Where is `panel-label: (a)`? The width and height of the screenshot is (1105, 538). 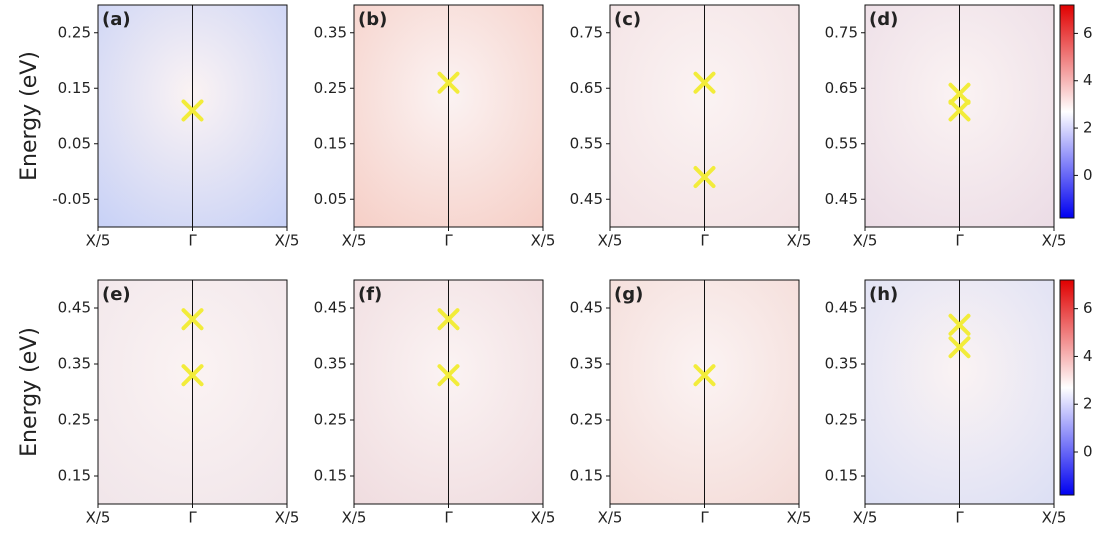
panel-label: (a) is located at coordinates (116, 19).